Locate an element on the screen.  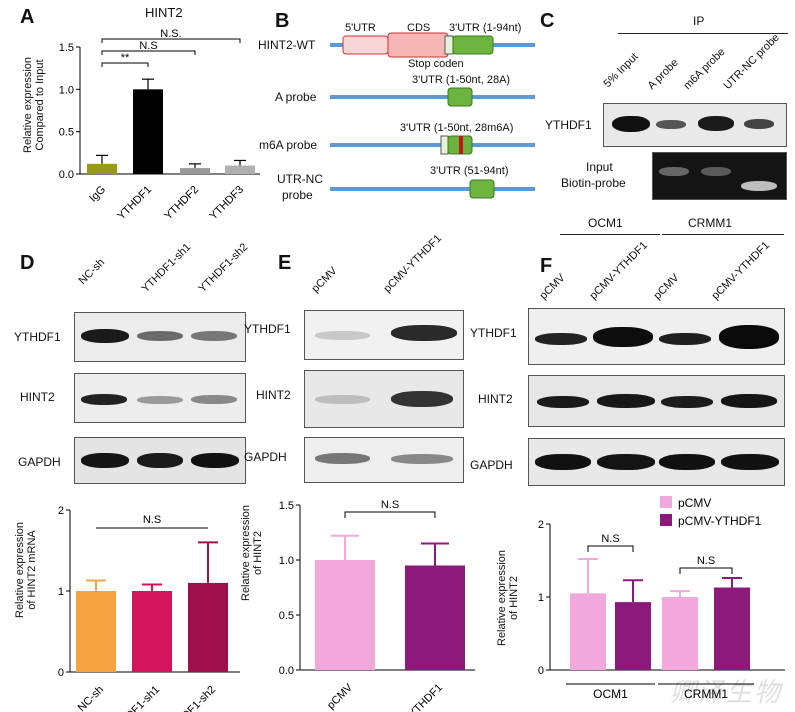
blot-e-hint2 is located at coordinates (384, 399).